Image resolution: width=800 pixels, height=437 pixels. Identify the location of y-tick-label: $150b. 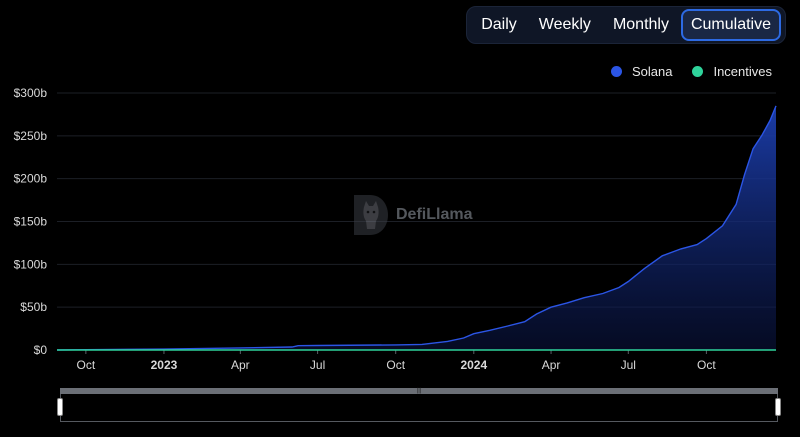
(31, 222).